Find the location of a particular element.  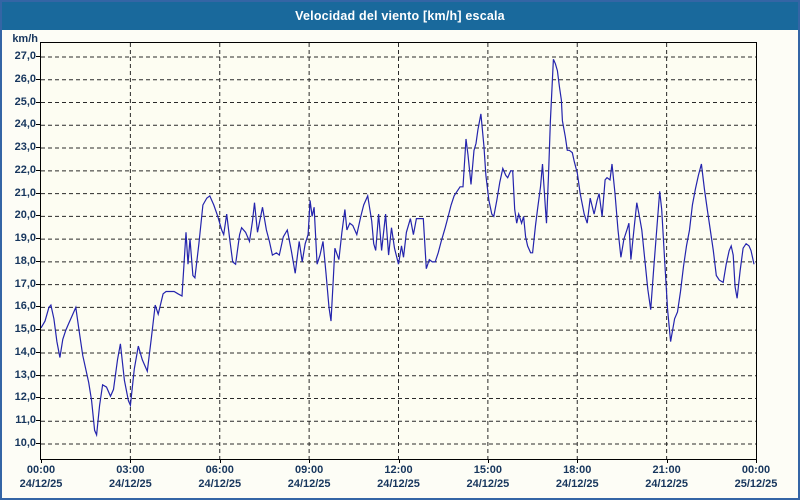

x-tick-time: 15:00 is located at coordinates (487, 470).